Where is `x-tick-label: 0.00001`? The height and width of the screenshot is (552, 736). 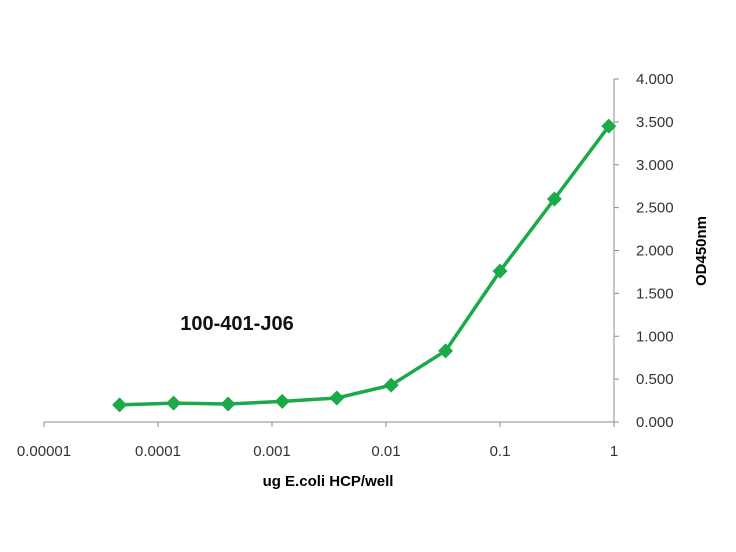
x-tick-label: 0.00001 is located at coordinates (44, 451).